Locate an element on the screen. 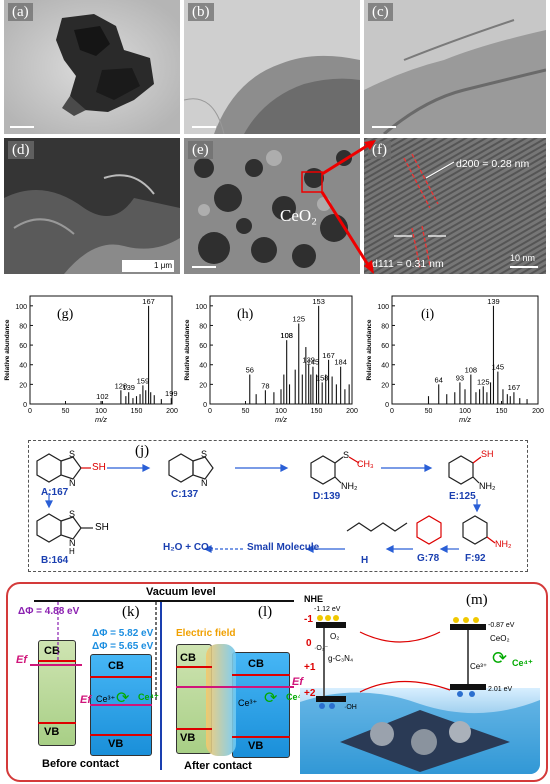 This screenshot has width=550, height=784. ef-label-k2: Ef is located at coordinates (85, 700).